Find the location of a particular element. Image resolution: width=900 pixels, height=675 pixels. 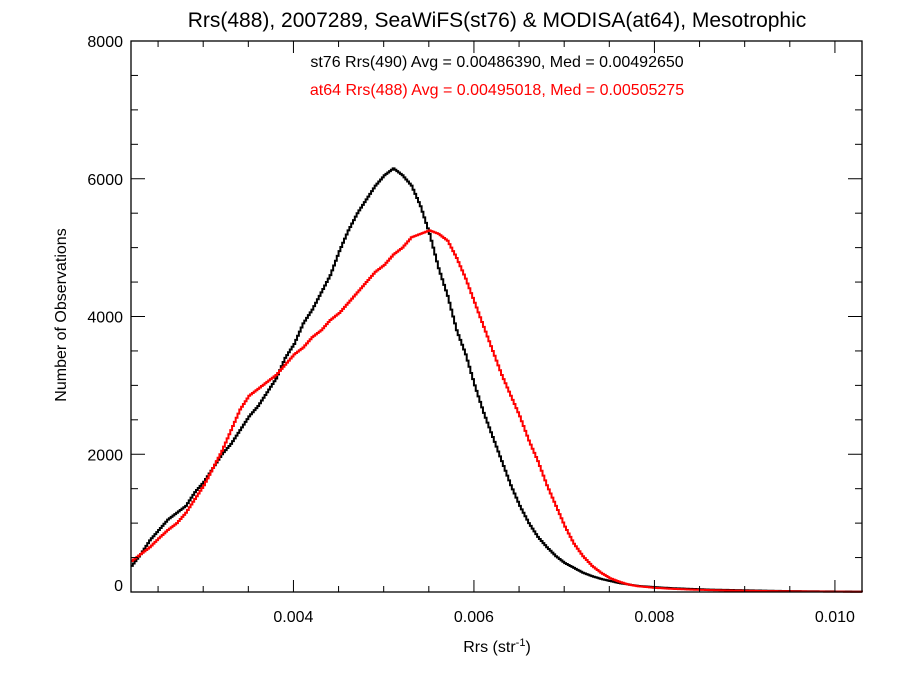

y-axis-label: Number of Observations is located at coordinates (61, 314).